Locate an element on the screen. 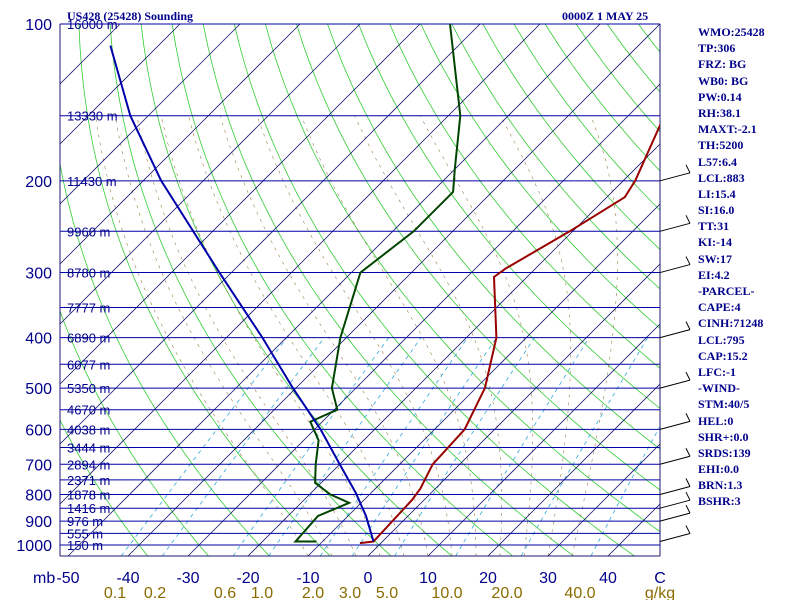  index-item: LFC:-1 is located at coordinates (717, 371).